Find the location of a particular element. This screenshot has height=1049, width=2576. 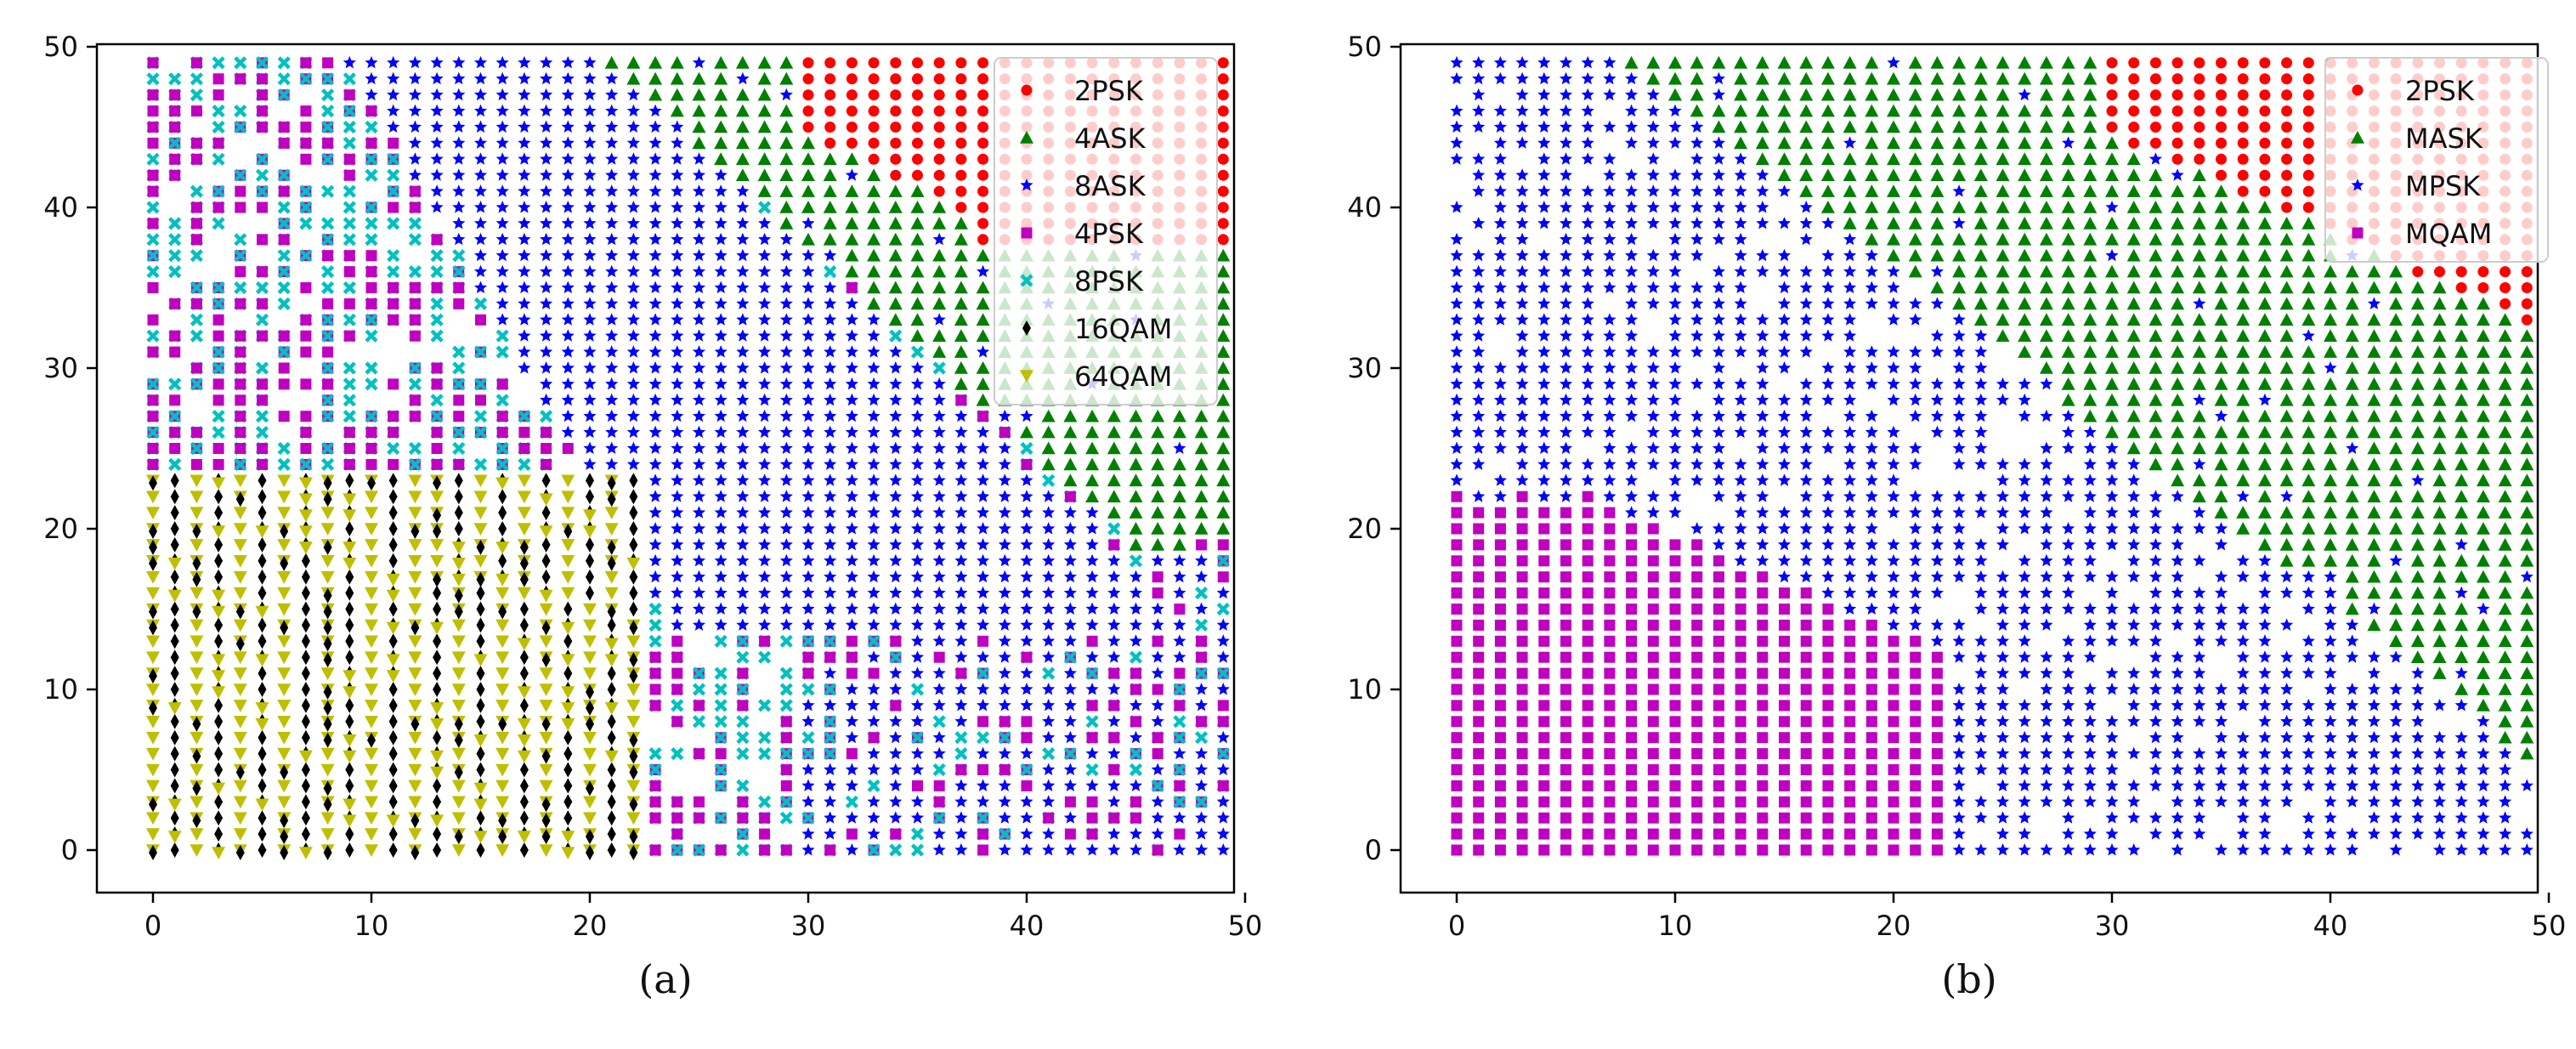

point-4ask is located at coordinates (1048, 432).